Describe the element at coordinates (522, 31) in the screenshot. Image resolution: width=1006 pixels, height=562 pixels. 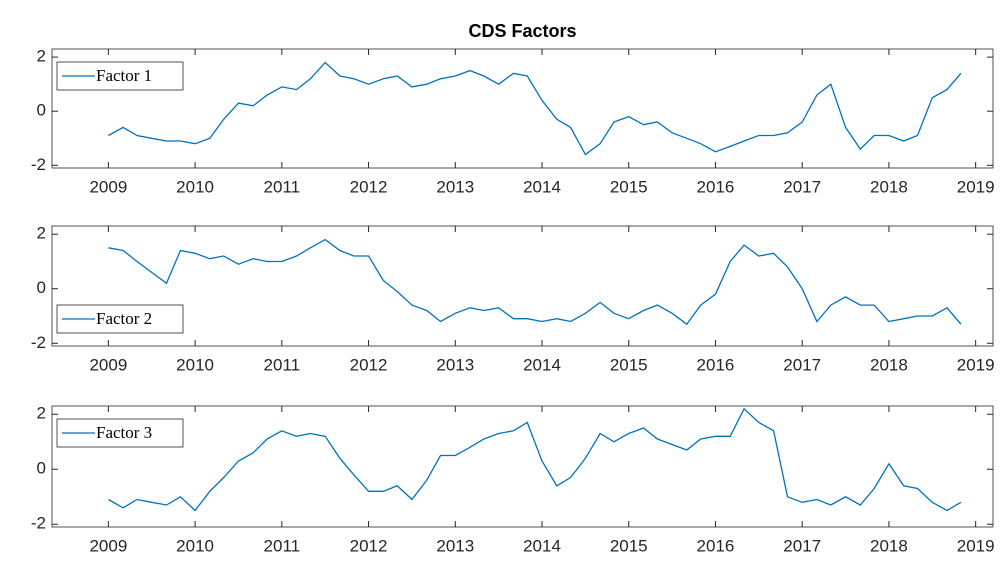
I see `chart-title: CDS Factors` at that location.